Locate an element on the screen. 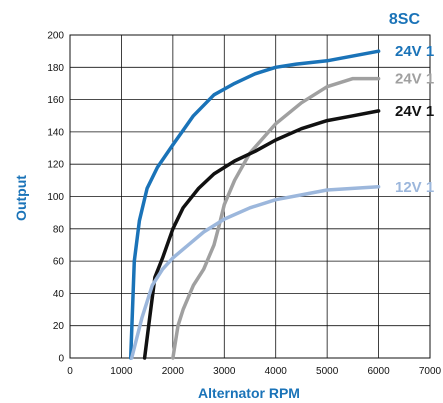  x-tick-label: 5000 is located at coordinates (327, 371).